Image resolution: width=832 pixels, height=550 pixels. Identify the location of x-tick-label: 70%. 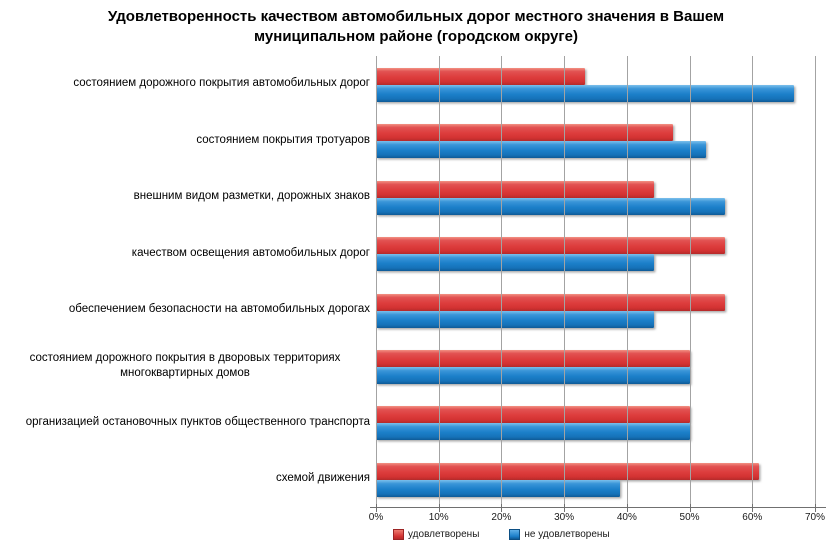
(814, 517).